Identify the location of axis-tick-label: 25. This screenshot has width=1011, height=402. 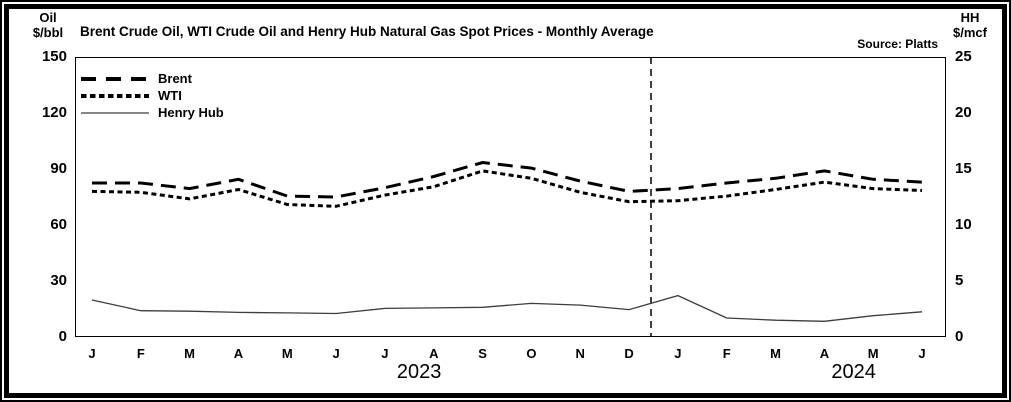
(963, 56).